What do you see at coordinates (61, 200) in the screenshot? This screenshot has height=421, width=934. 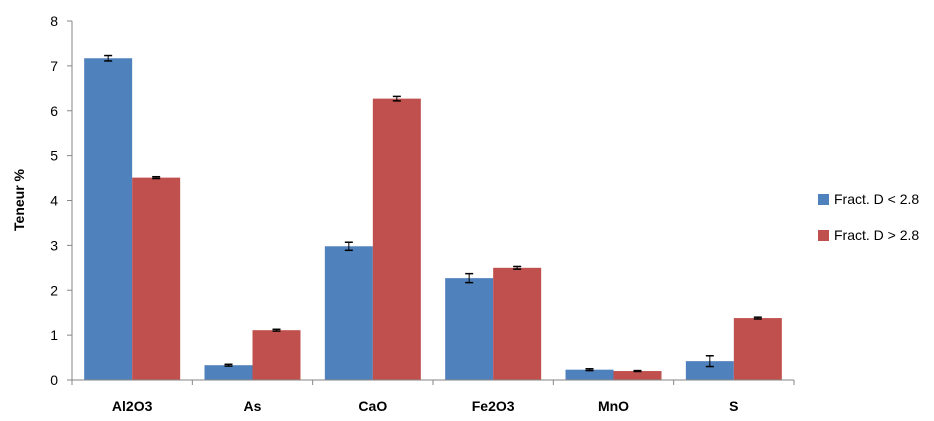 I see `y-axis-ticks: 0 1 2 3 4 5 6 7 8` at bounding box center [61, 200].